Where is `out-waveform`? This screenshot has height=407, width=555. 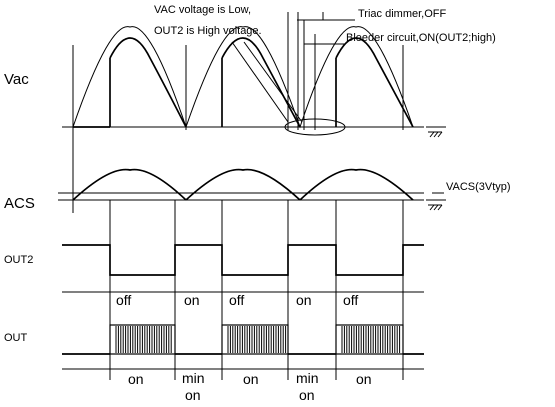
out-waveform is located at coordinates (243, 347).